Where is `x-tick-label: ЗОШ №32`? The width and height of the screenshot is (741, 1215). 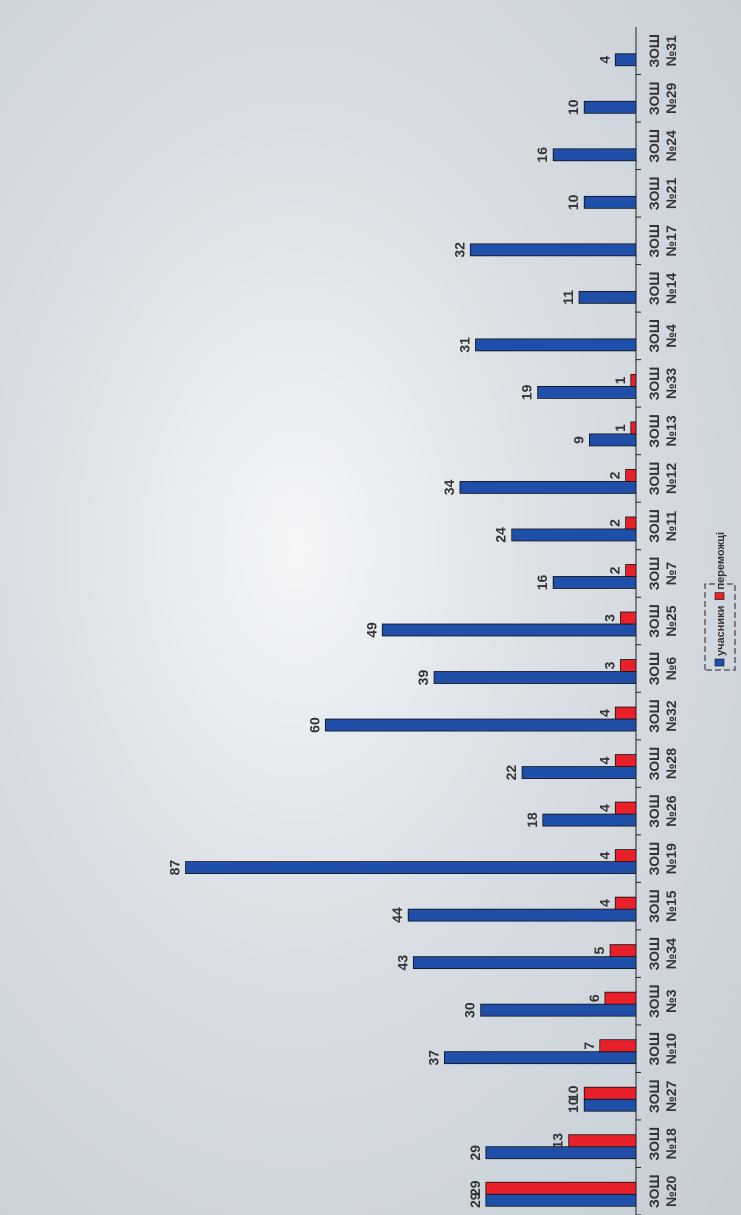 x-tick-label: ЗОШ №32 is located at coordinates (662, 716).